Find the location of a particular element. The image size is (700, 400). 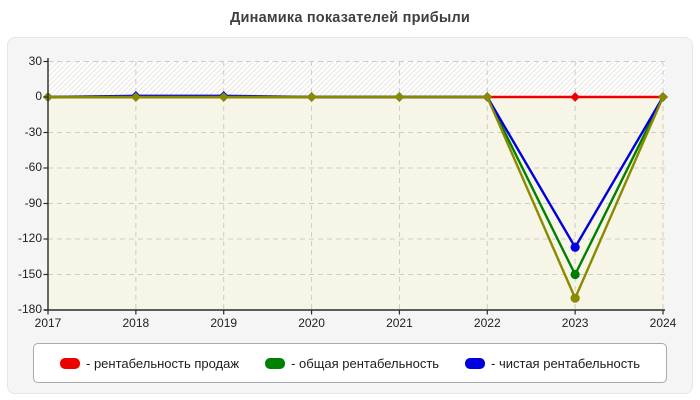

legend-label: - рентабельность продаж is located at coordinates (163, 363).